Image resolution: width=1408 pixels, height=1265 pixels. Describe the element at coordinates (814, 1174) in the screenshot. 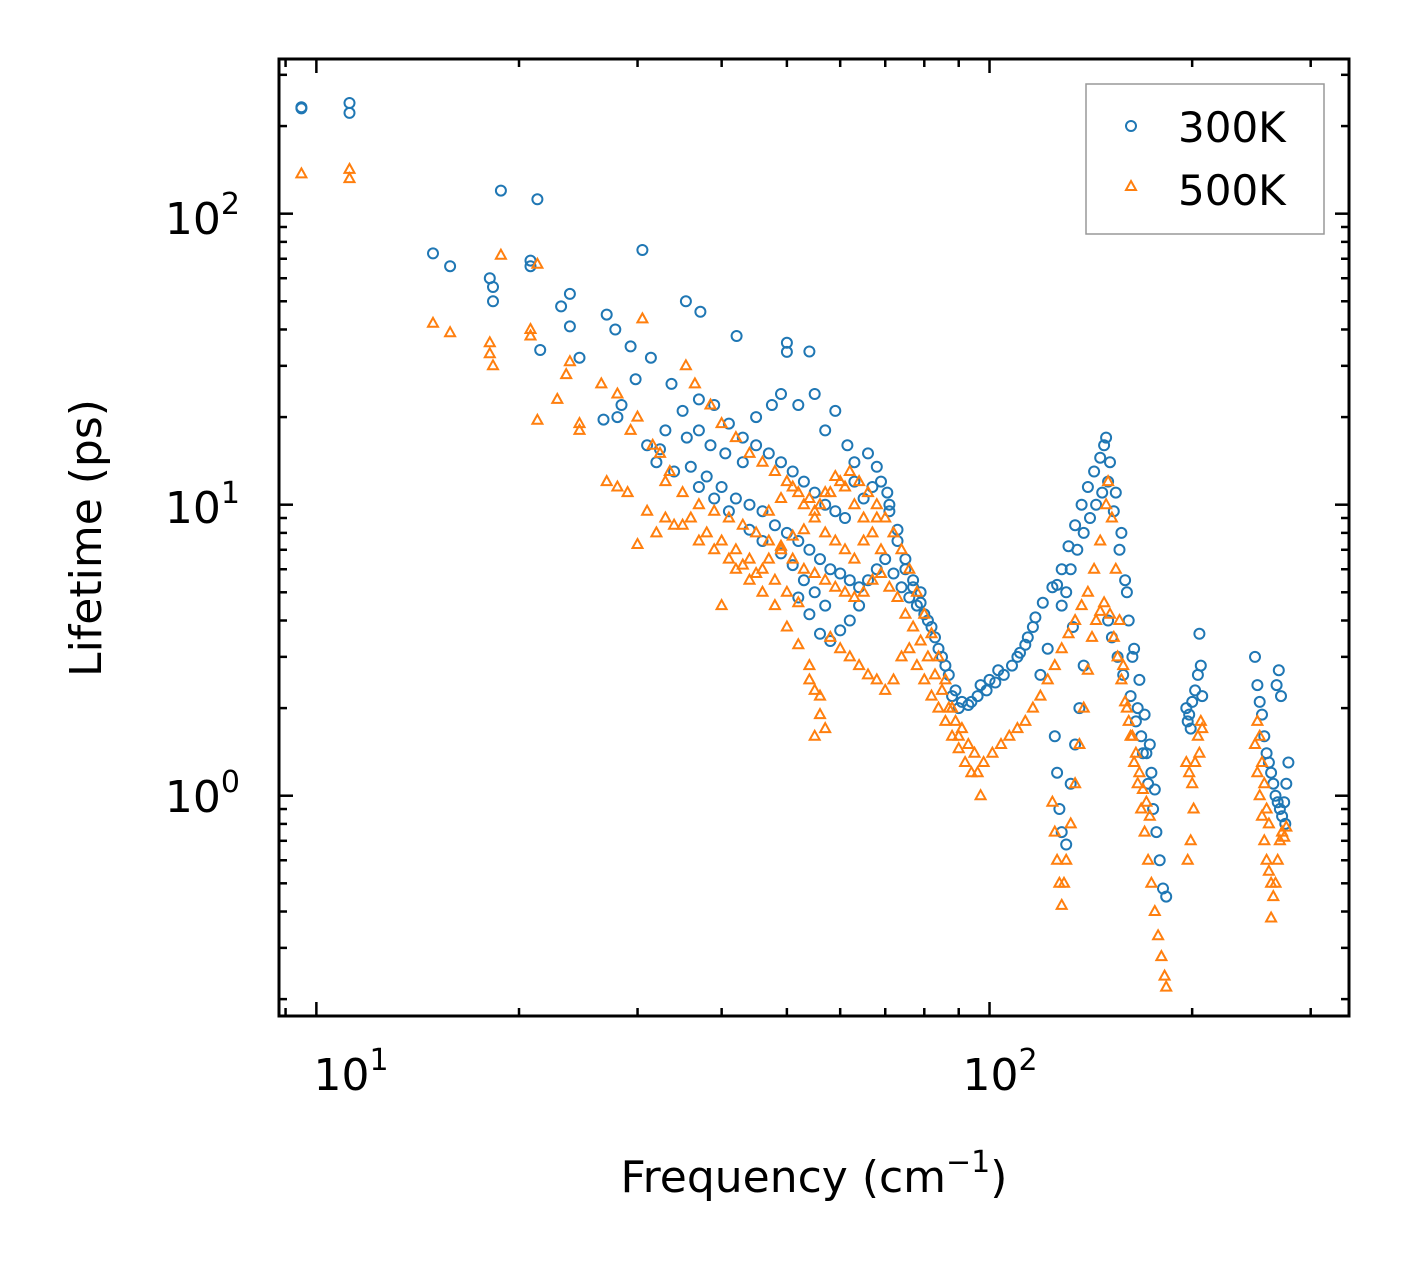

I see `x-axis-label: Frequency (cm−1)` at that location.